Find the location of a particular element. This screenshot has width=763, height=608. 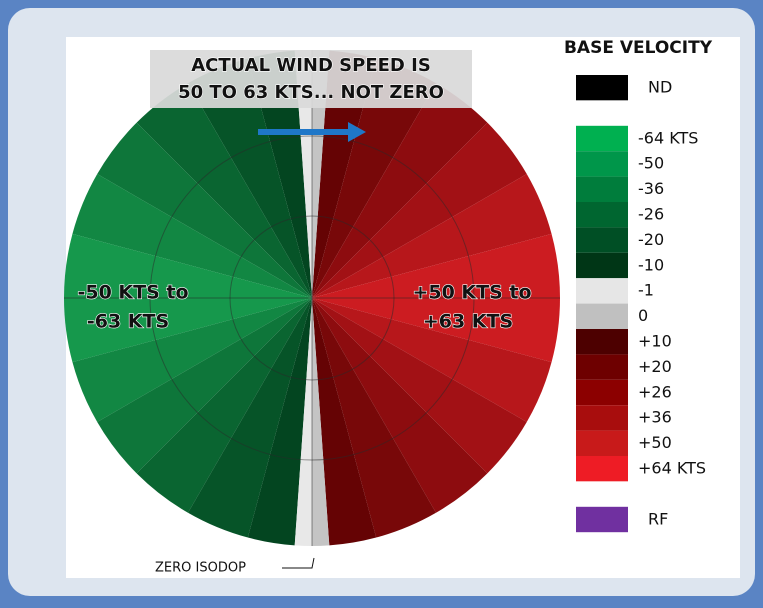

legend-label: -10 is located at coordinates (651, 264).